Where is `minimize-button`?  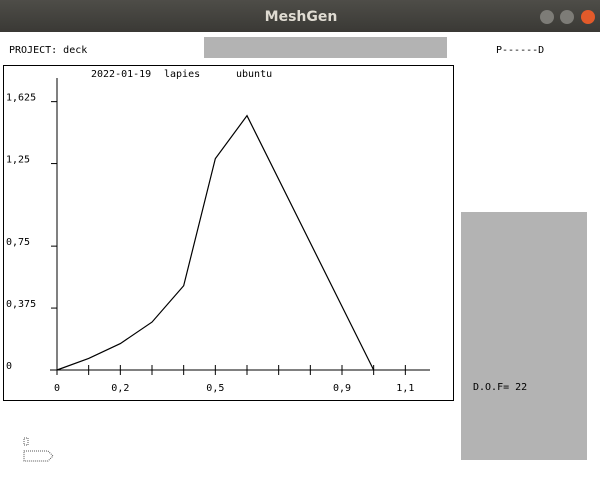
minimize-button is located at coordinates (547, 17).